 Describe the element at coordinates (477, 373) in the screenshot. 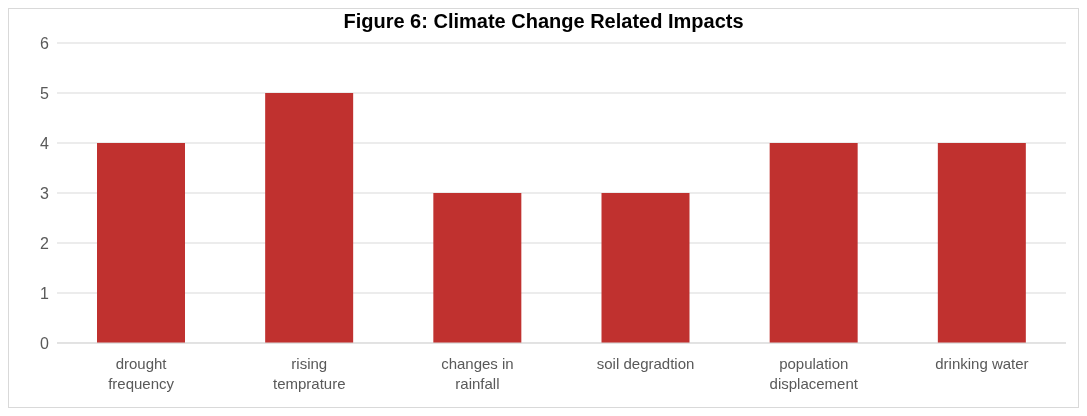

I see `x-tick-label: changes in rainfall` at that location.